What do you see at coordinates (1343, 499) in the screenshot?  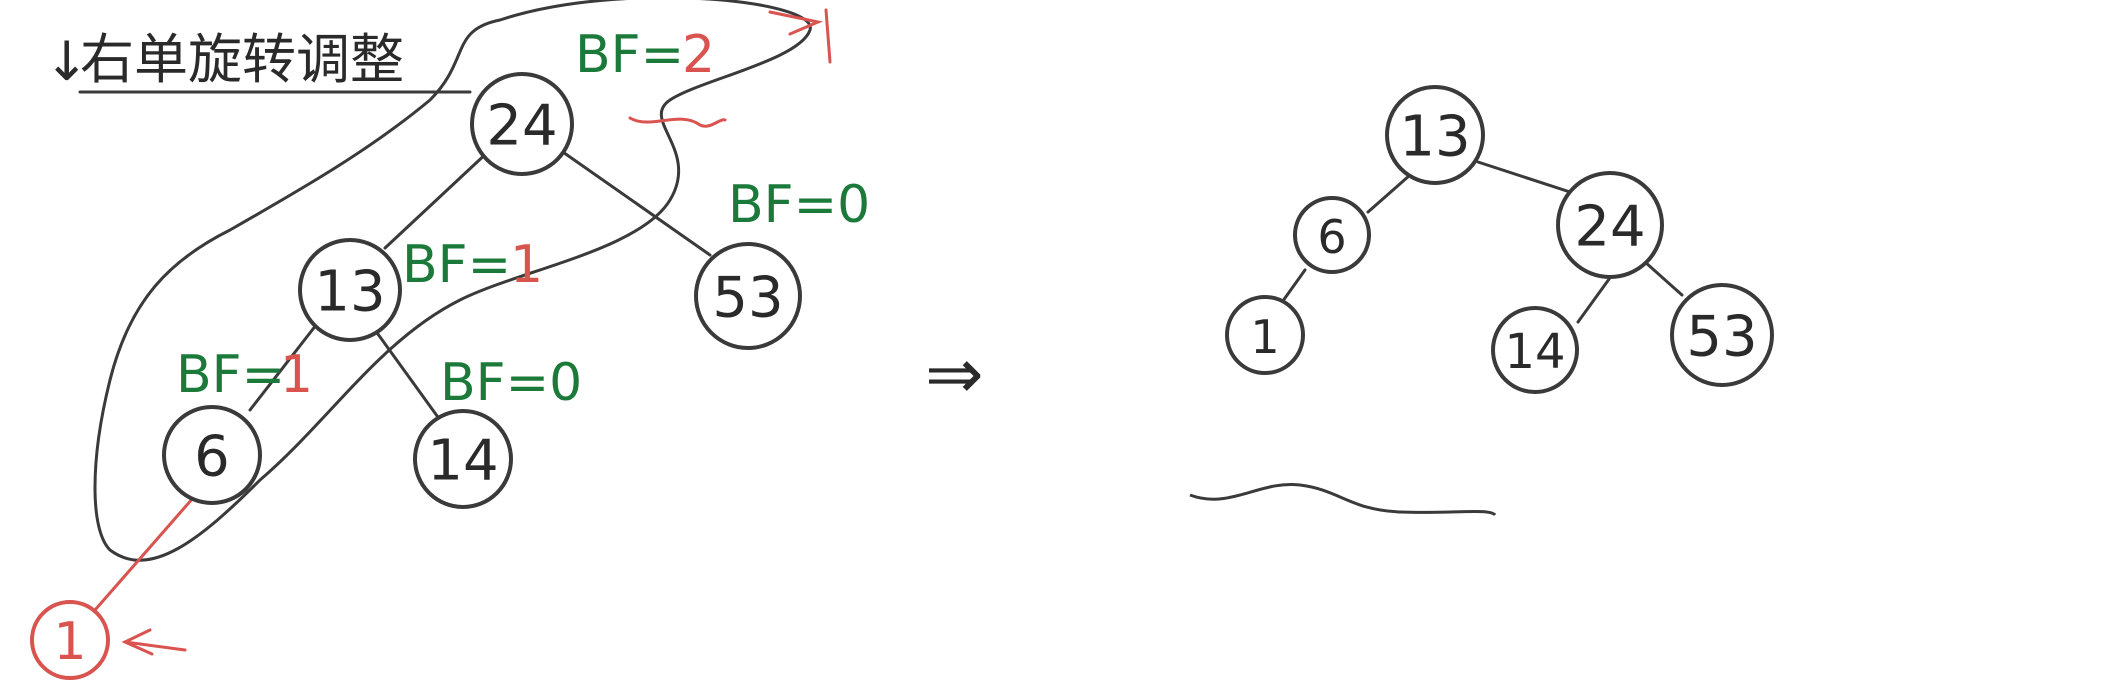 I see `squiggle-stroke` at bounding box center [1343, 499].